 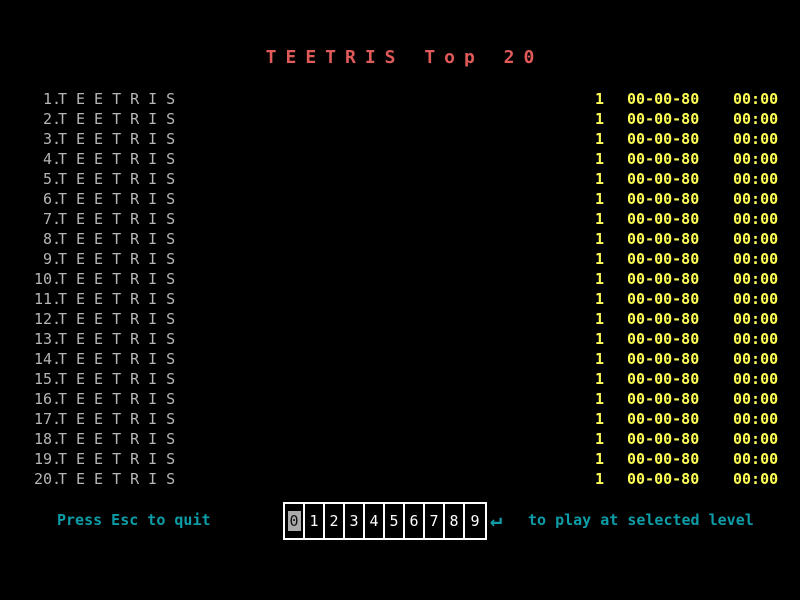 What do you see at coordinates (47, 119) in the screenshot?
I see `rank-number: 2` at bounding box center [47, 119].